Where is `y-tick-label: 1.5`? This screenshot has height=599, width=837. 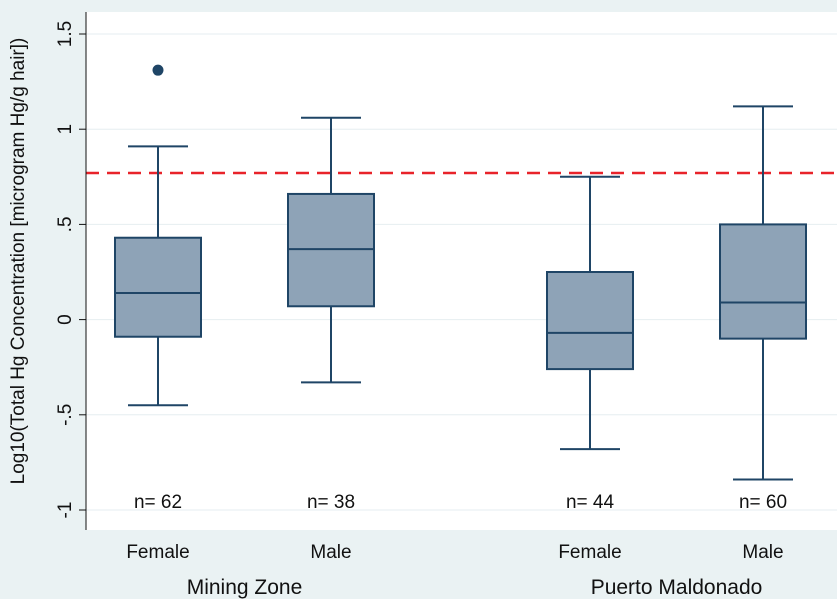 y-tick-label: 1.5 is located at coordinates (65, 34).